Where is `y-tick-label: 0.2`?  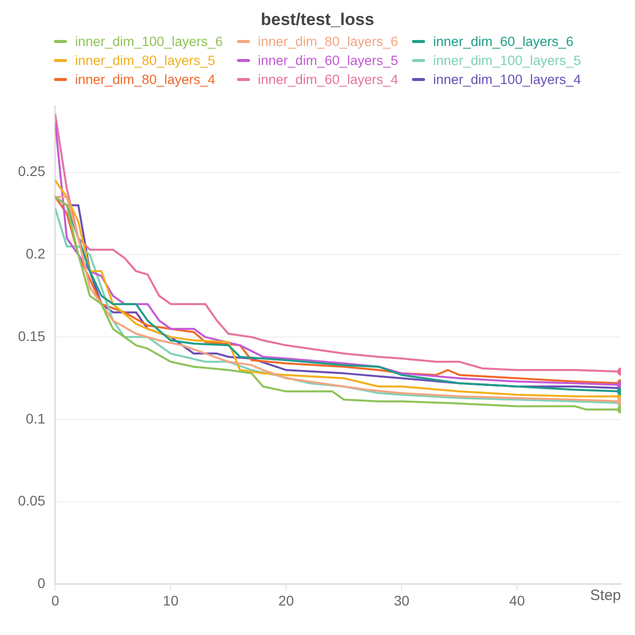
y-tick-label: 0.2 is located at coordinates (36, 254).